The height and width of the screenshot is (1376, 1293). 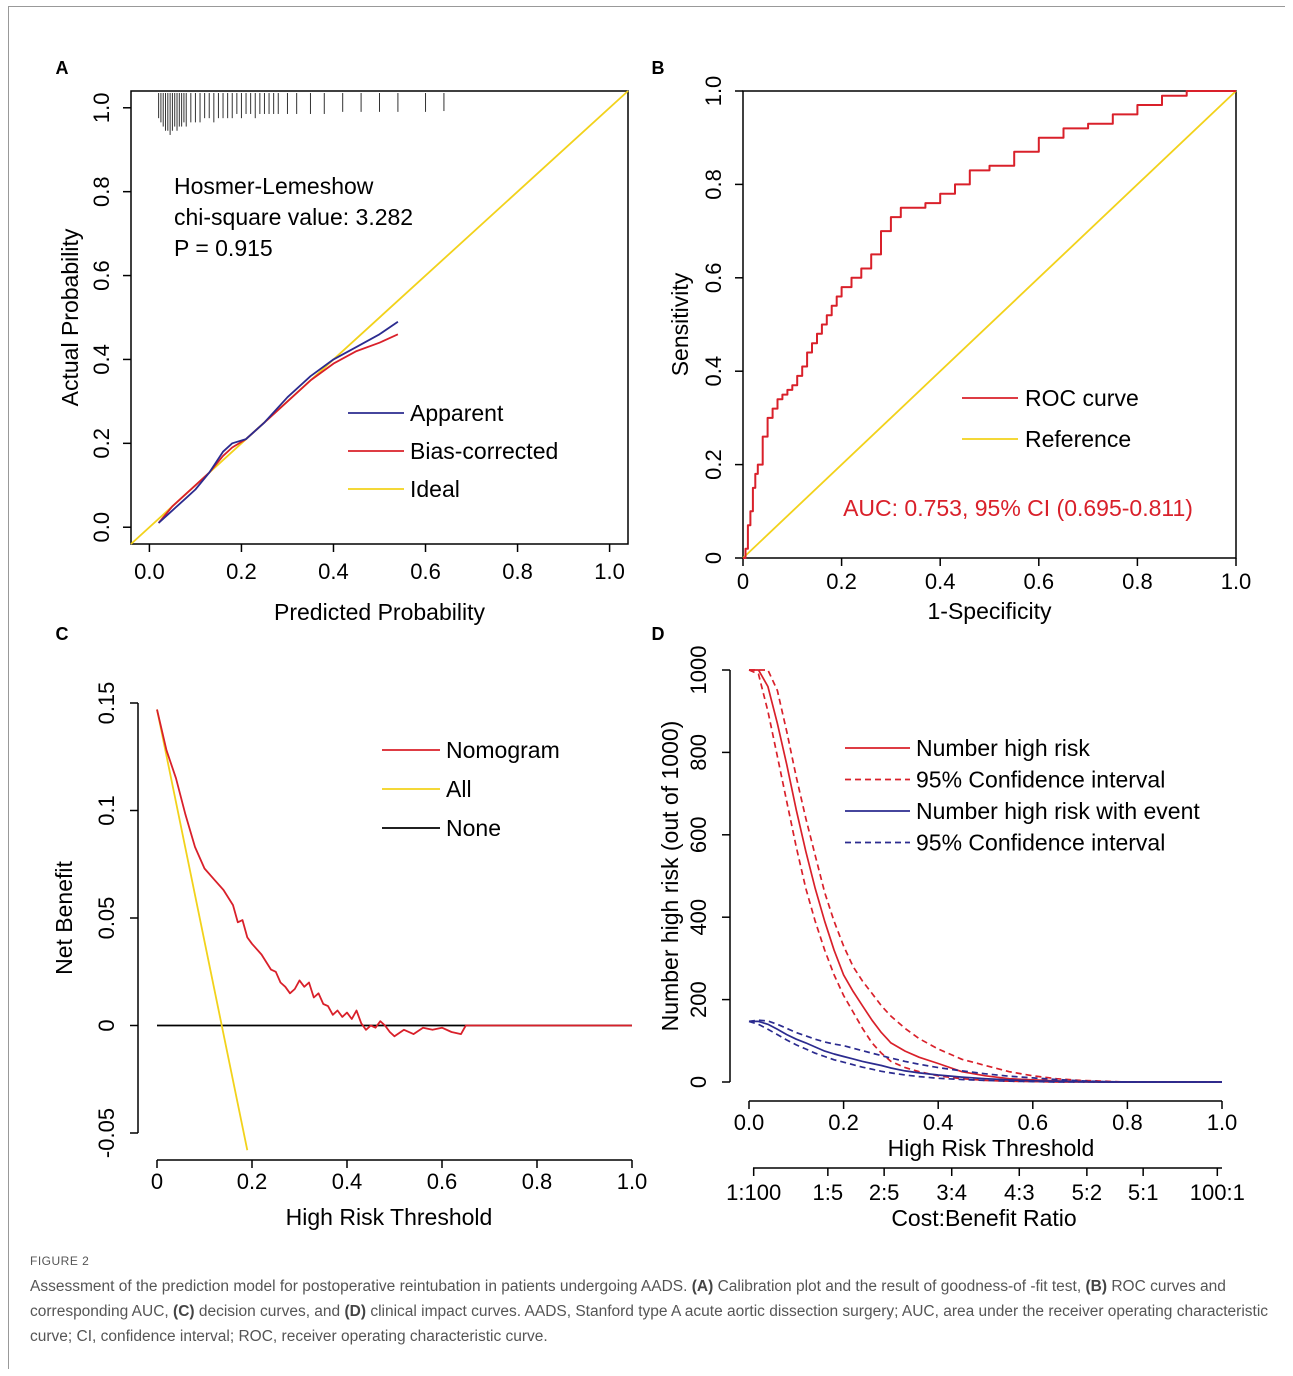 I want to click on panel-c-series-nomogram, so click(x=394, y=873).